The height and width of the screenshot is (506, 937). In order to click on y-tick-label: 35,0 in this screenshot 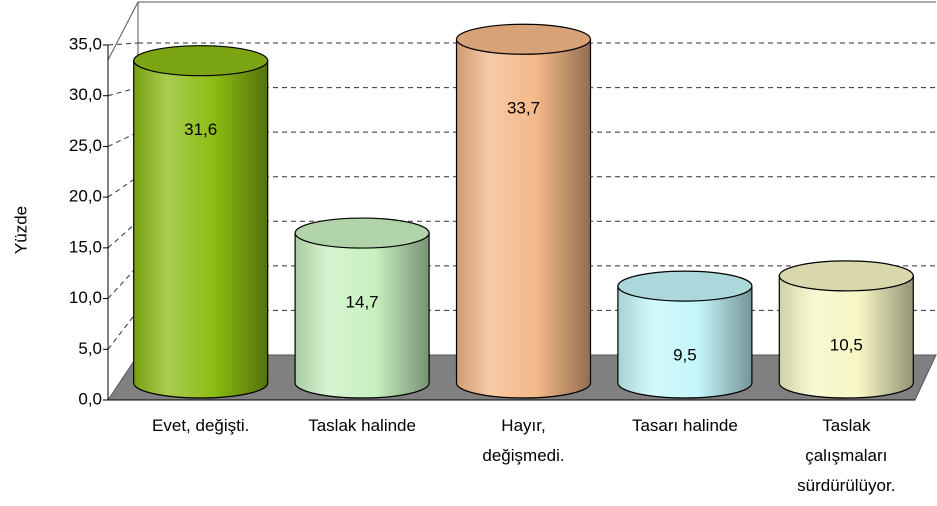, I will do `click(85, 43)`.